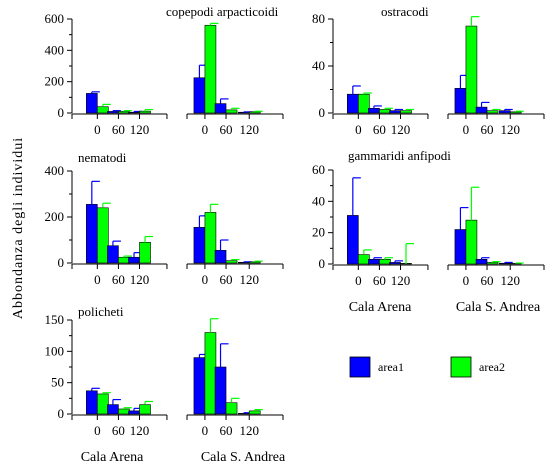 This screenshot has height=468, width=555. I want to click on y-tick-label: 20, so click(318, 232).